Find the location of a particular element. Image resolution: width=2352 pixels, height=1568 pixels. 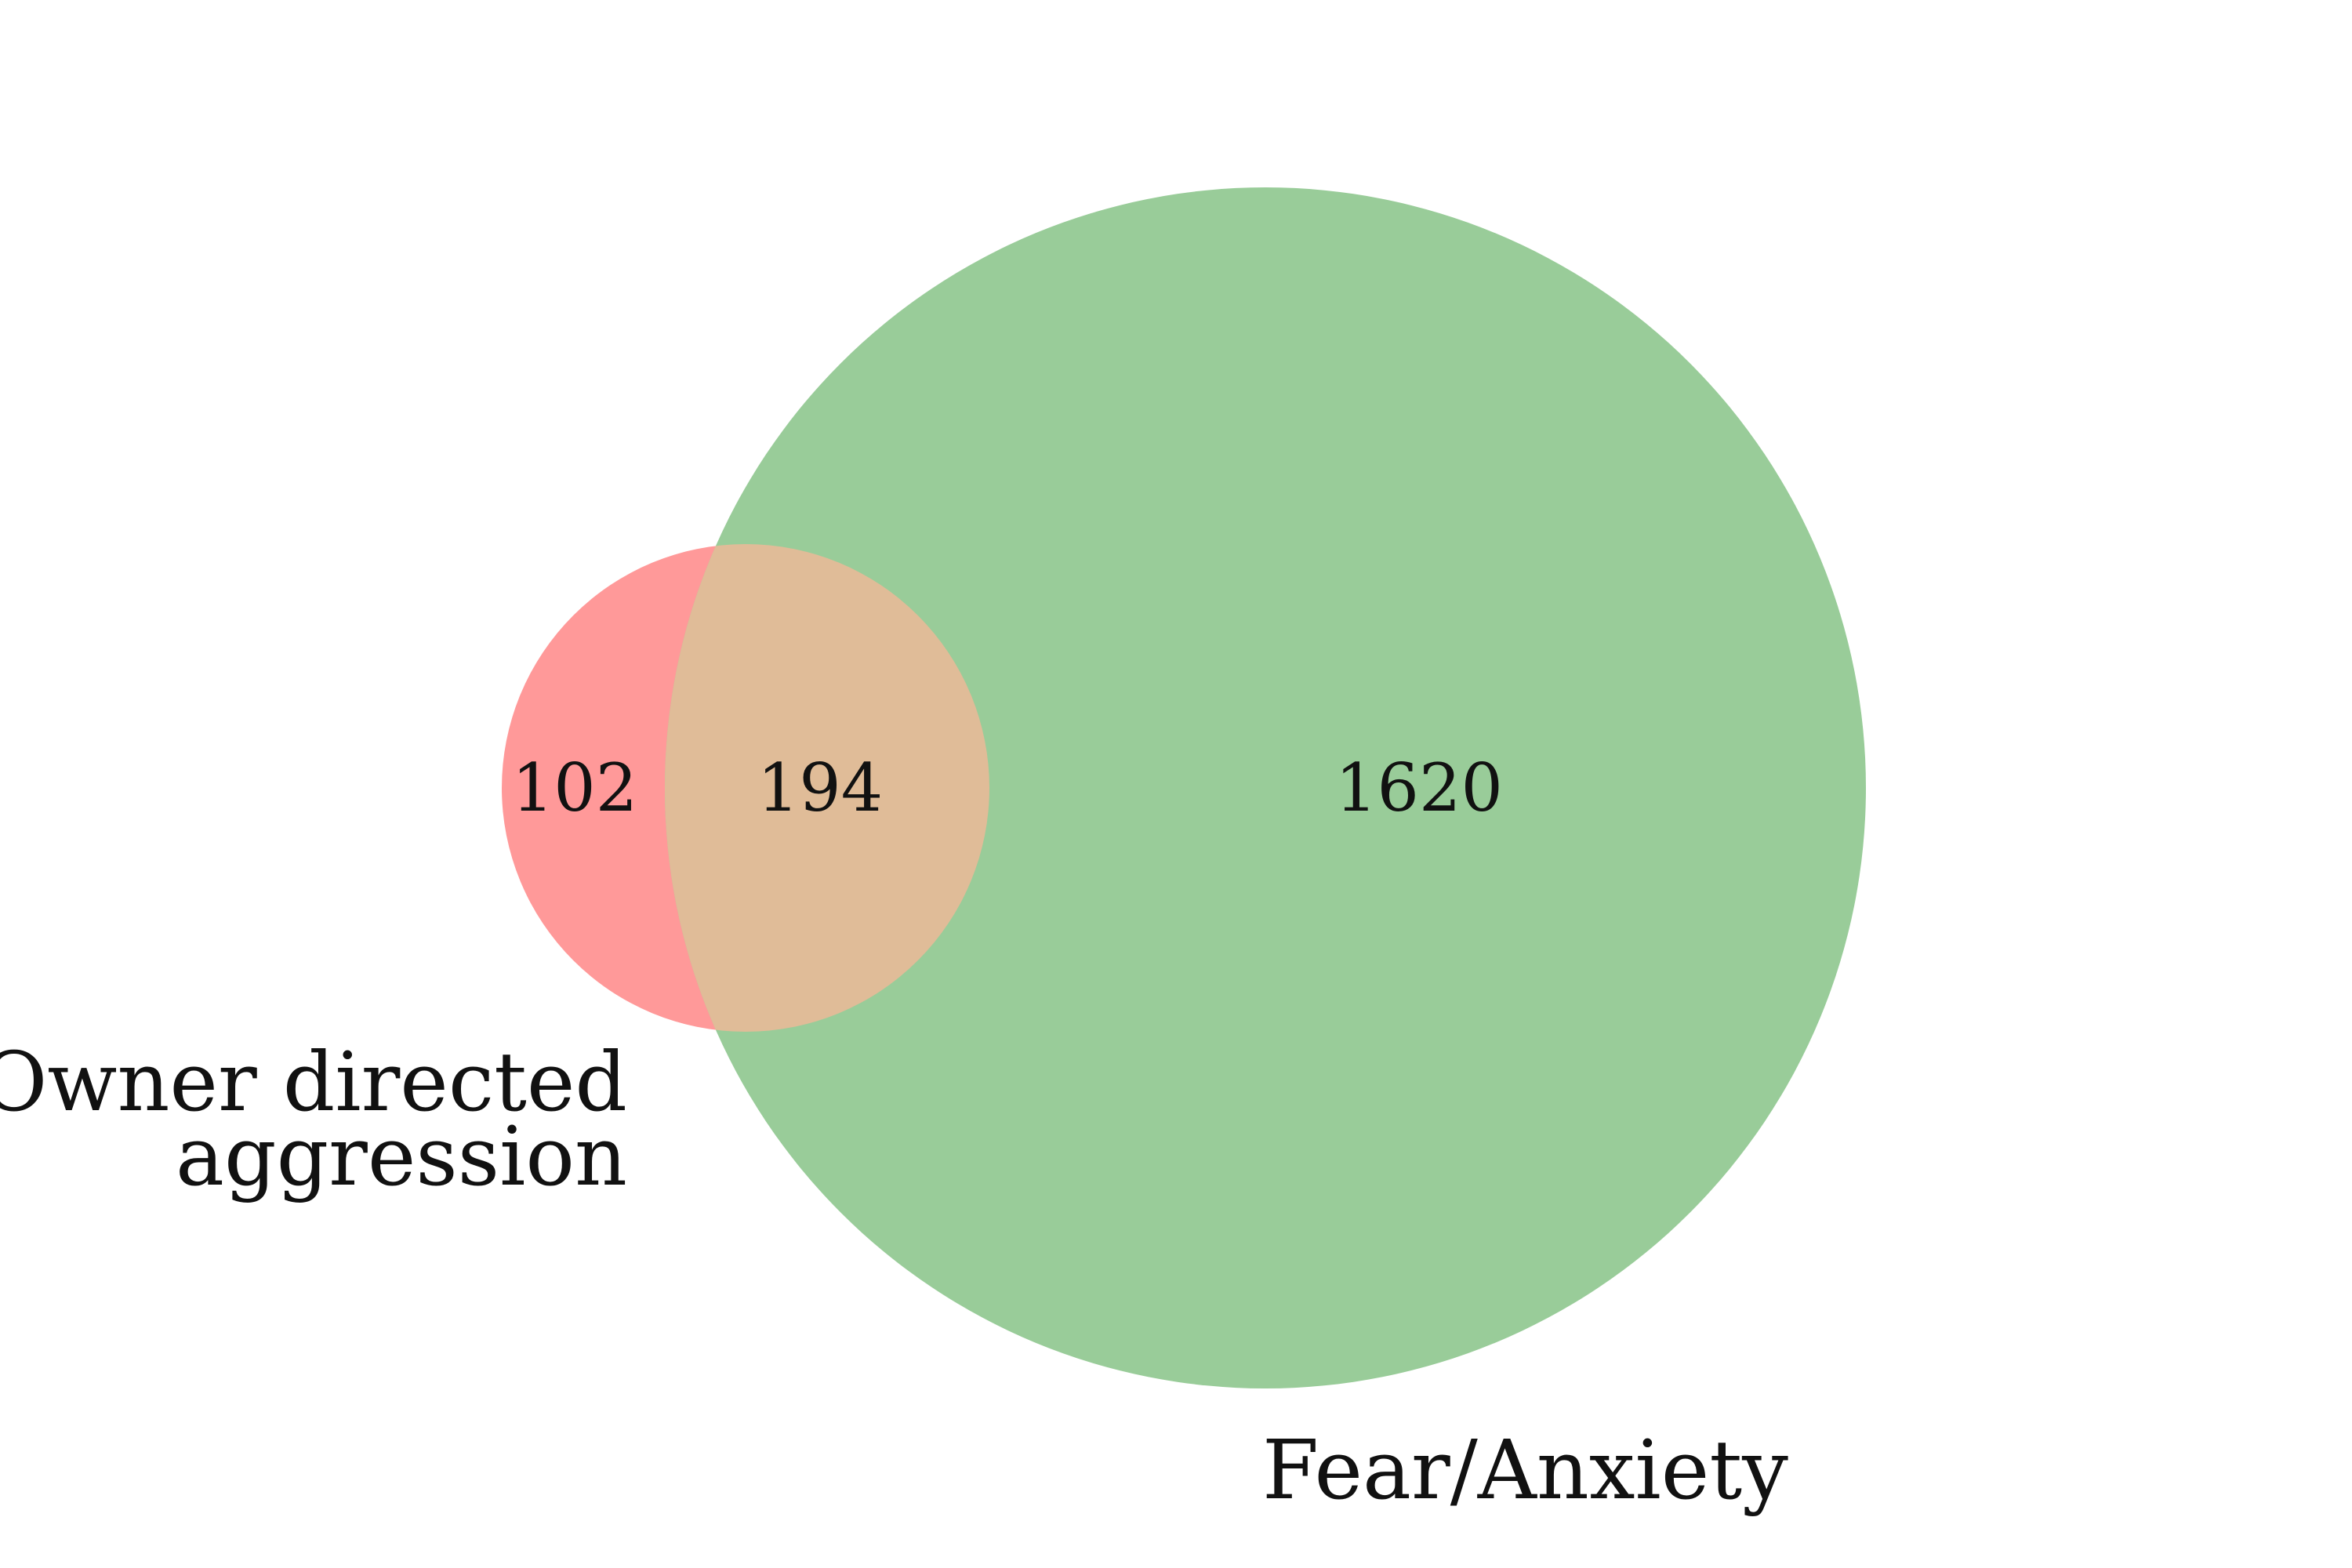

label-fear-anxiety: Fear/Anxiety is located at coordinates (1525, 1470).